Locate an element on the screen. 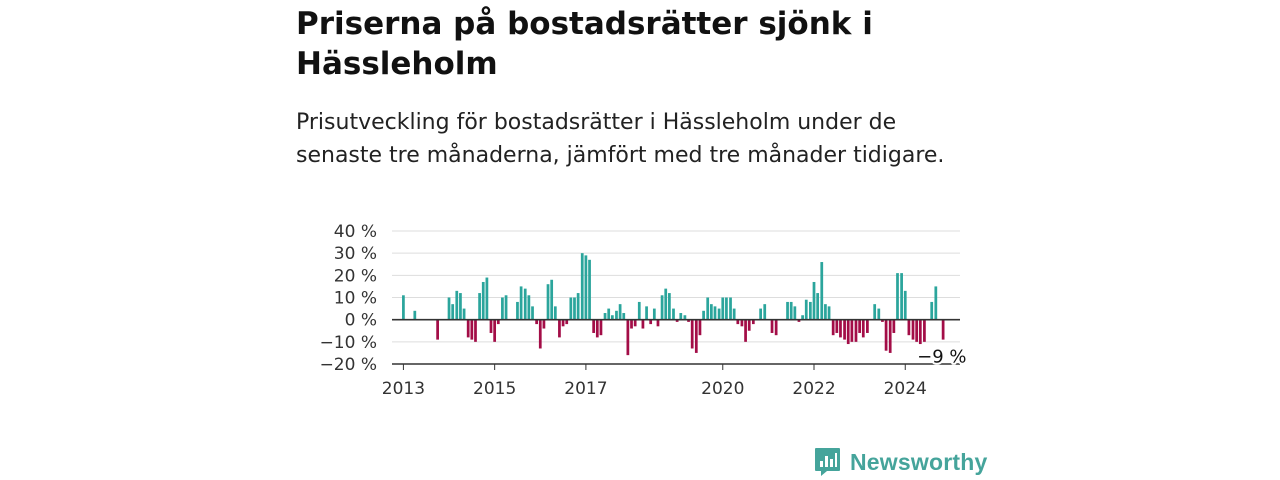  brand: Newsworthy is located at coordinates (900, 462).